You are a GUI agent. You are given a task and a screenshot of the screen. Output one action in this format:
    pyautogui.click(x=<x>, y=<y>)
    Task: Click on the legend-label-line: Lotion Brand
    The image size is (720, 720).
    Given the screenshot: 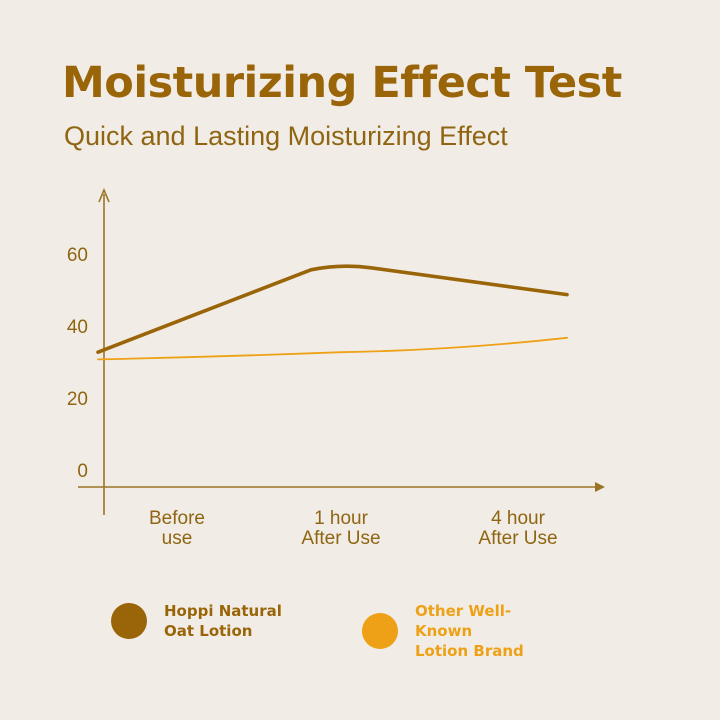 What is the action you would take?
    pyautogui.click(x=469, y=651)
    